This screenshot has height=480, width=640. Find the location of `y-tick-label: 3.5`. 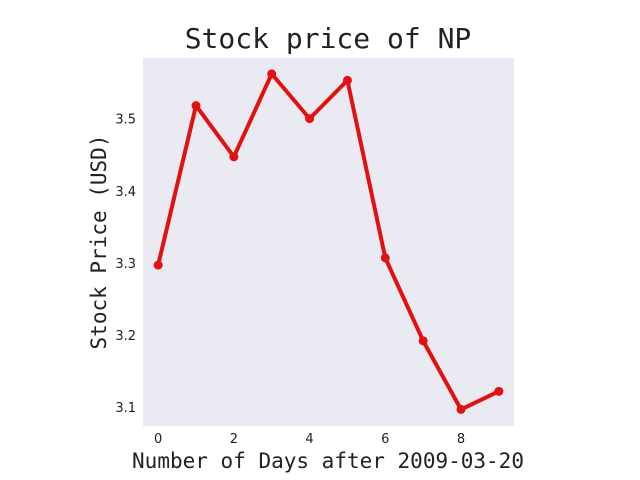

y-tick-label: 3.5 is located at coordinates (125, 120).